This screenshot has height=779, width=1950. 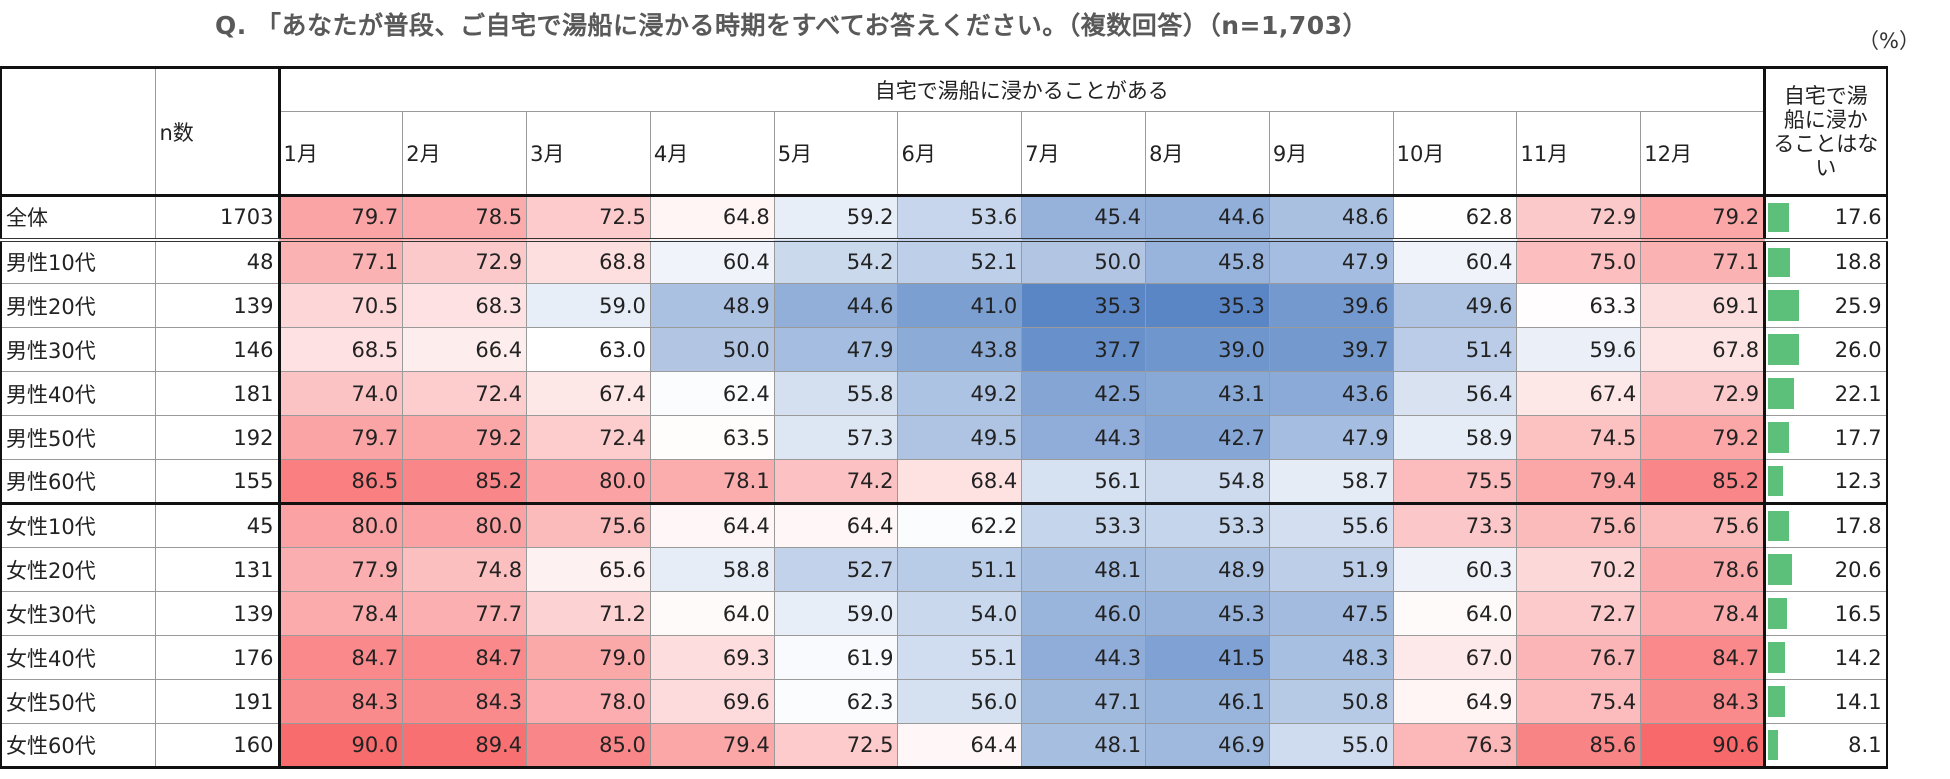 I want to click on row-label: 全体, so click(x=78, y=217).